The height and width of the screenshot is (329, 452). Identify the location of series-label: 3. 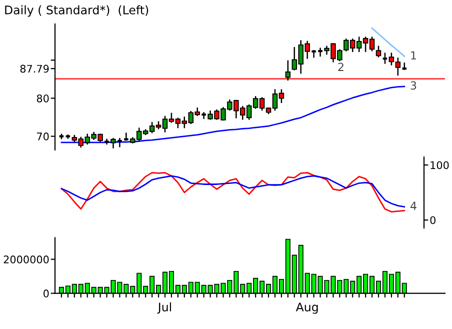
(413, 85).